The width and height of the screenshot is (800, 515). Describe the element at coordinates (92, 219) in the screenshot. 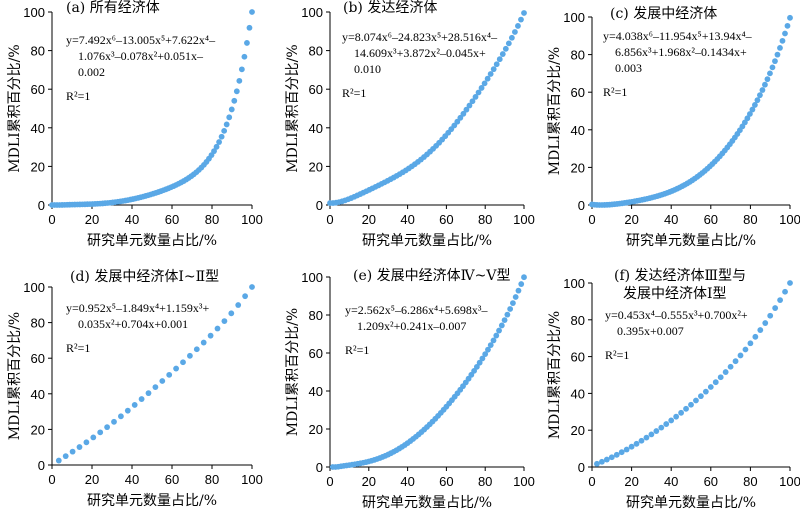

I see `x-tick-label: 20` at that location.